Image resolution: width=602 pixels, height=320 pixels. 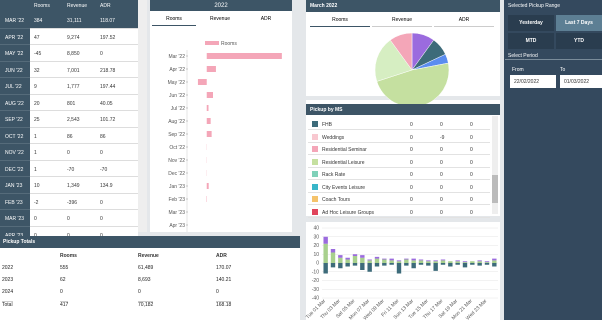 I want to click on cell: 62, so click(x=63, y=280).